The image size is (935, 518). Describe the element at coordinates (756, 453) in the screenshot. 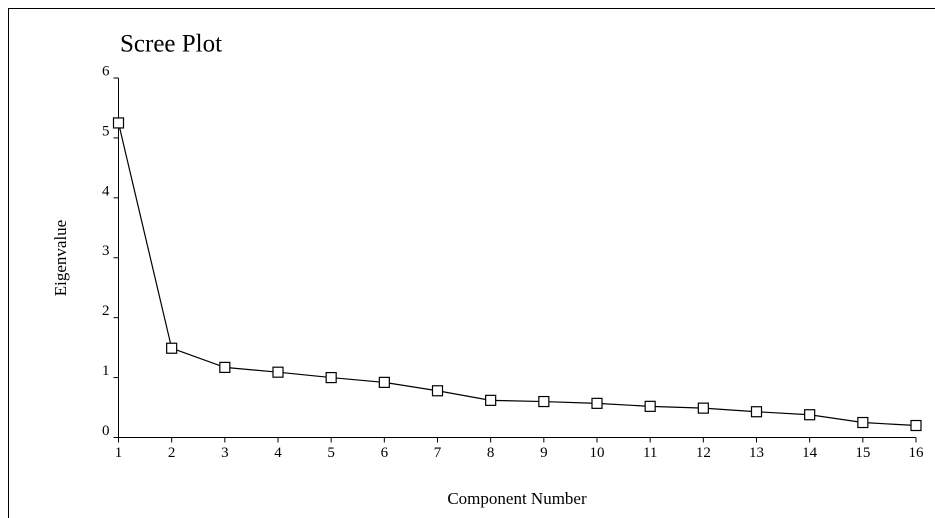

I see `x-tick-label: 13` at that location.